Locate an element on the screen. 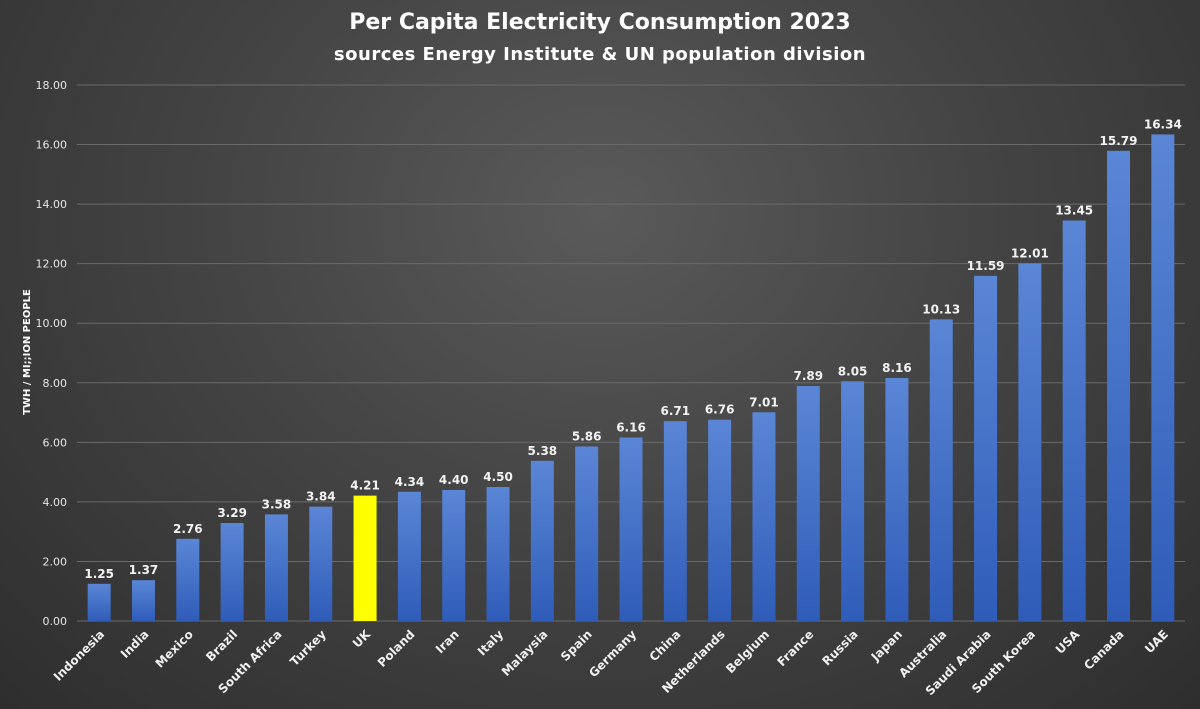  data-label: 4.21 is located at coordinates (365, 486).